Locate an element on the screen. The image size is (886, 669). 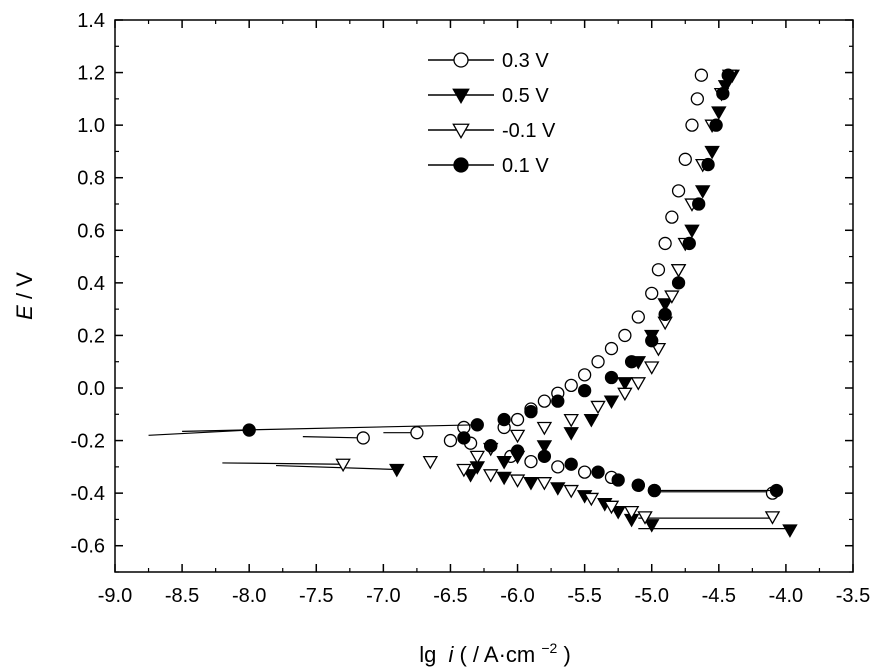
x-tick-label: -7.0 is located at coordinates (383, 596).